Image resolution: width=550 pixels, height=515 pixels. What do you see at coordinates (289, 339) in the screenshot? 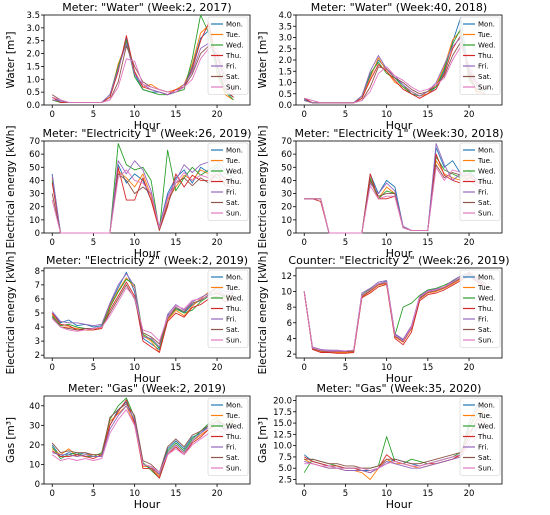
I see `y-tick-label: 4` at bounding box center [289, 339].